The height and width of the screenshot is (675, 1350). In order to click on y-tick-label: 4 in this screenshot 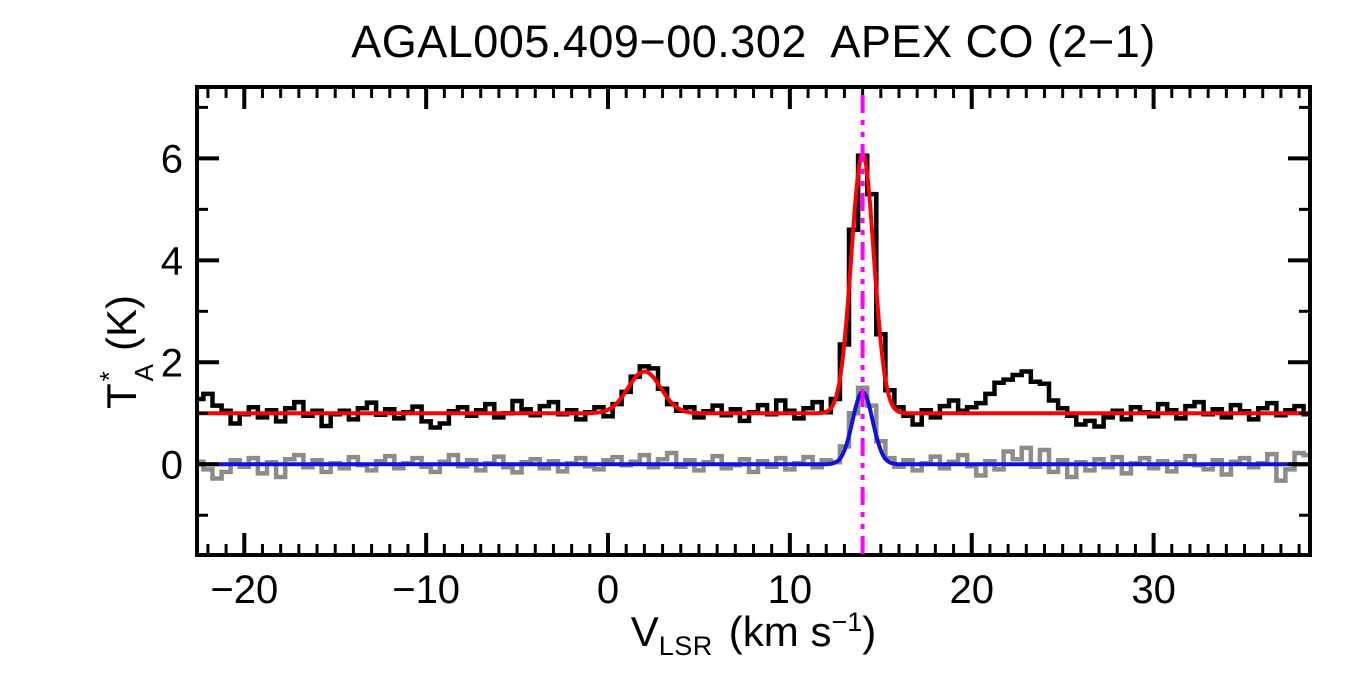, I will do `click(172, 261)`.